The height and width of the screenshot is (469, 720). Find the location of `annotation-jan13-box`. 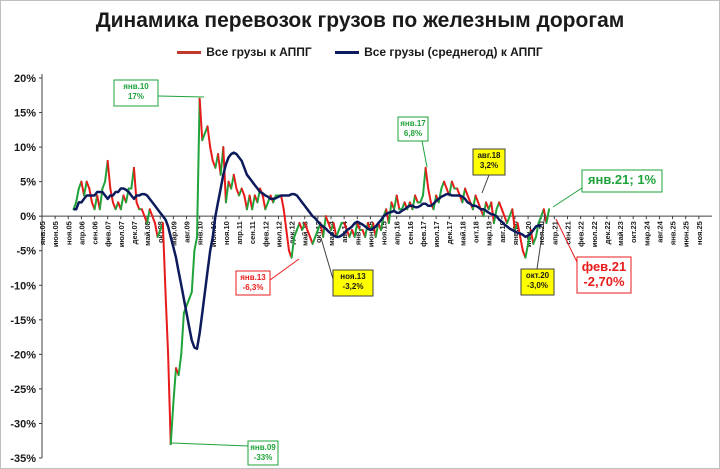

annotation-jan13-box is located at coordinates (253, 283).